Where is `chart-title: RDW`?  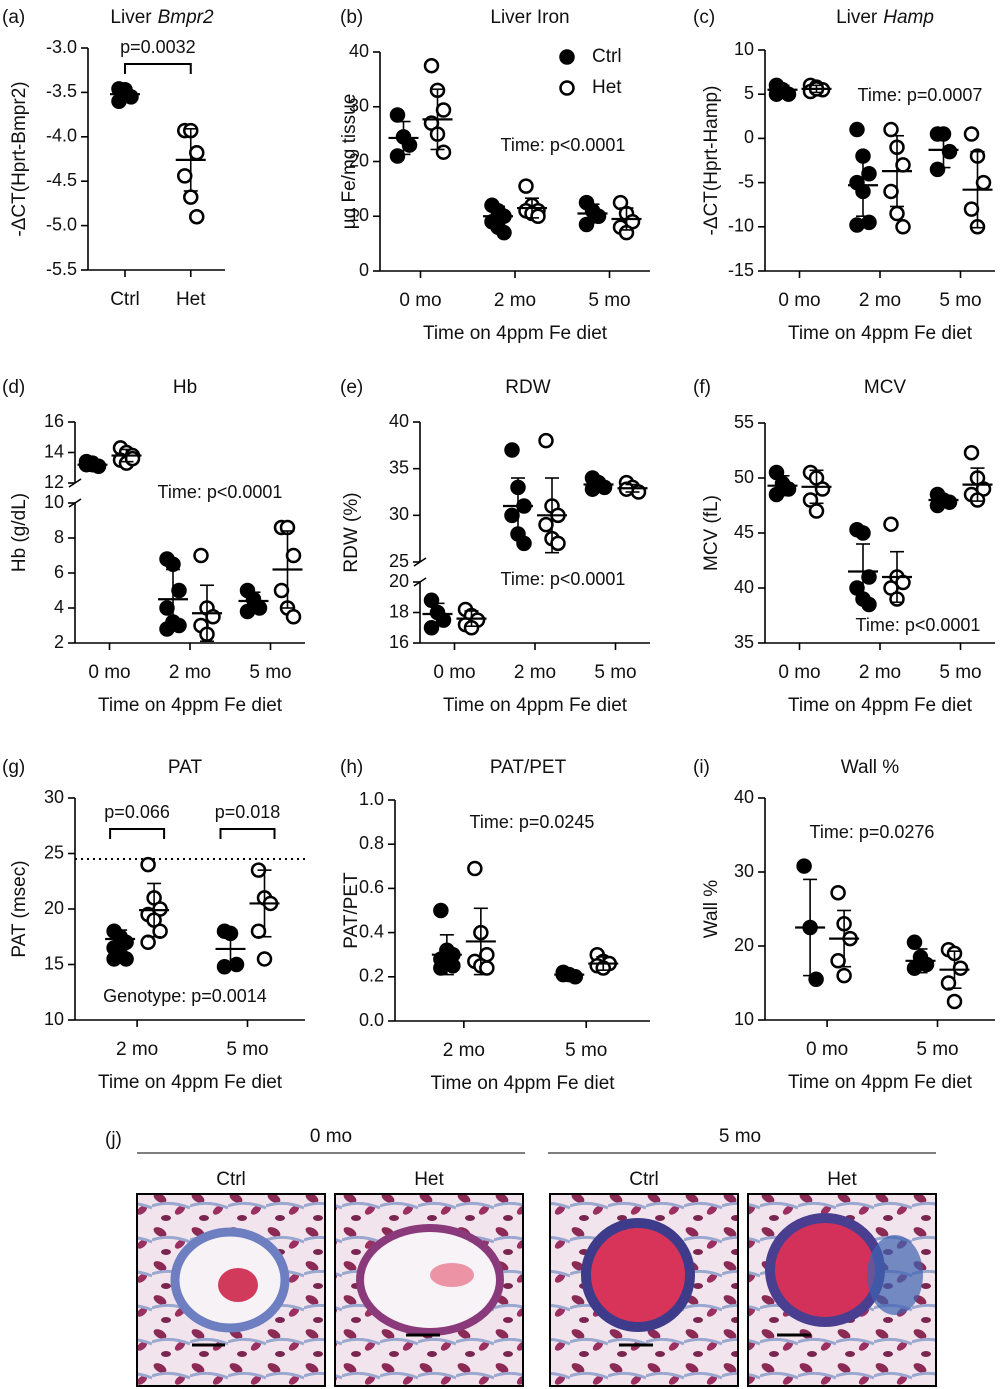 chart-title: RDW is located at coordinates (527, 387).